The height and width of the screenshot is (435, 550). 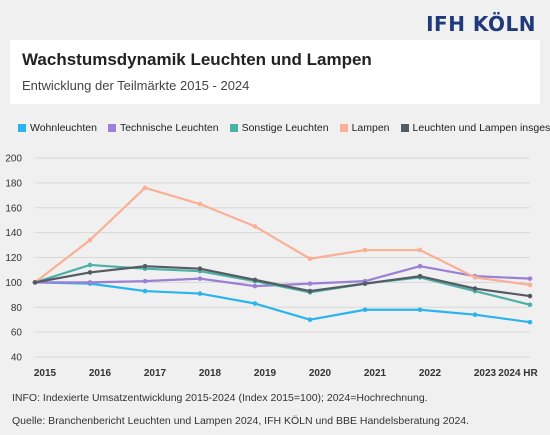 I want to click on chart-title: Wachstumsdynamik Leuchten und Lampen, so click(x=197, y=59).